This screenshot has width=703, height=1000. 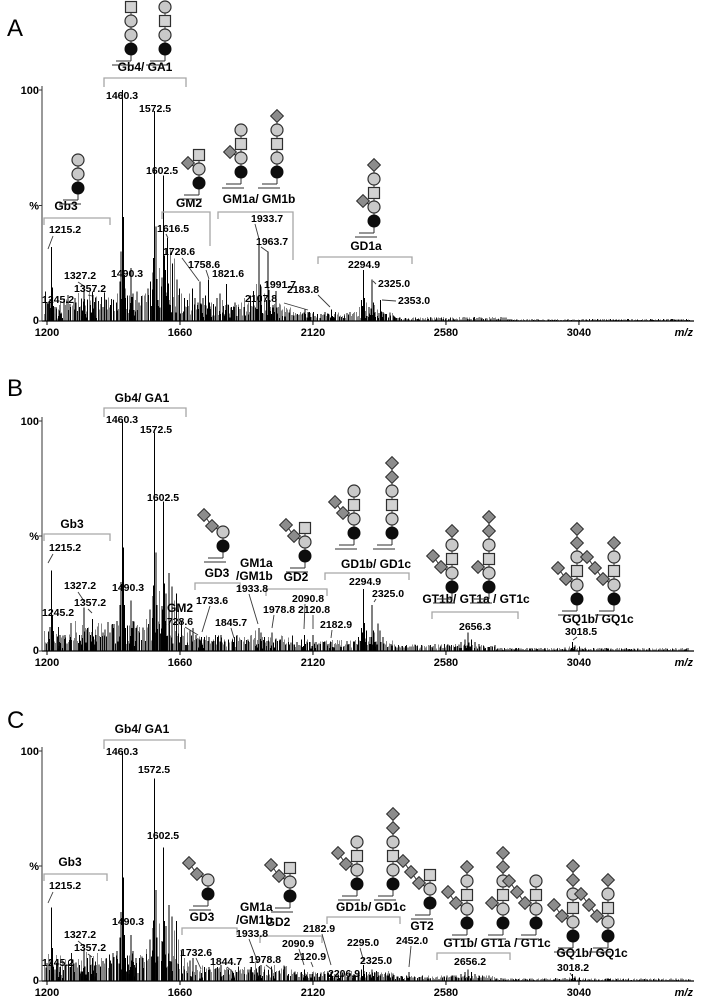 I want to click on peak-label: 1357.2, so click(x=90, y=603).